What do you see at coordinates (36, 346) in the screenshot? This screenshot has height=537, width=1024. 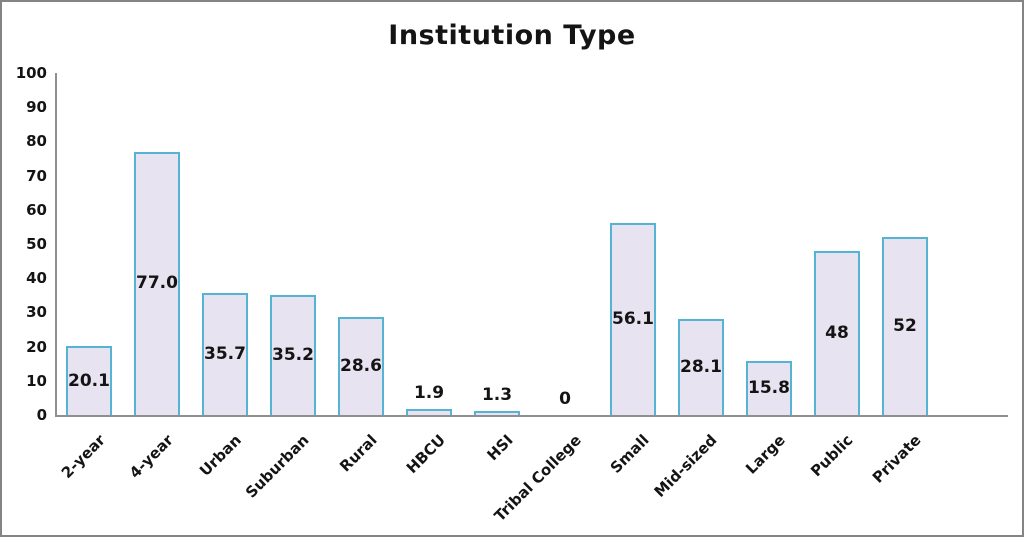 I see `y-tick-label: 20` at bounding box center [36, 346].